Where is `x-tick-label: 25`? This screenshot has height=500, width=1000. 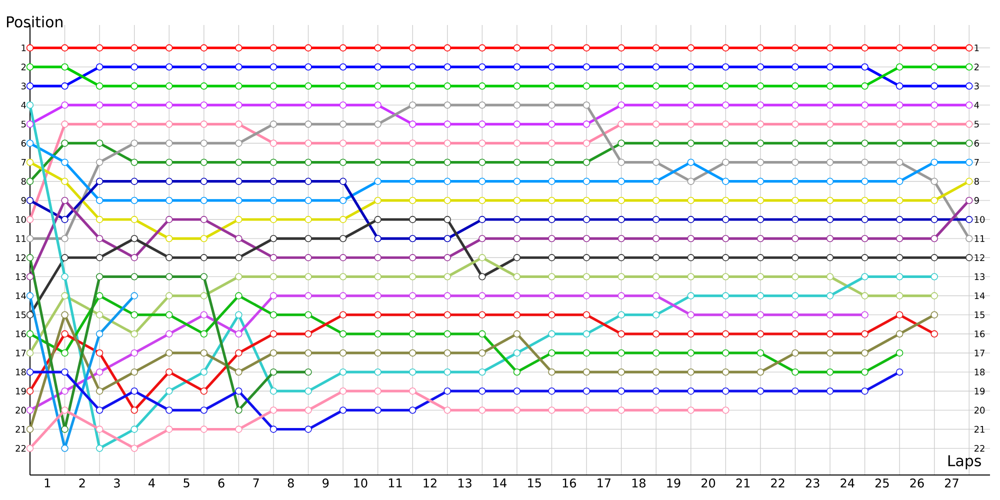 x-tick-label: 25 is located at coordinates (882, 483).